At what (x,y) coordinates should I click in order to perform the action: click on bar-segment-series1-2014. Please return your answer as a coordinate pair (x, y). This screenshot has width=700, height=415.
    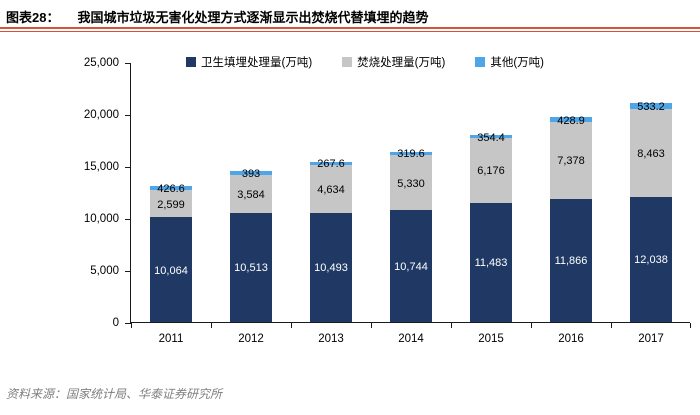
    Looking at the image, I should click on (411, 182).